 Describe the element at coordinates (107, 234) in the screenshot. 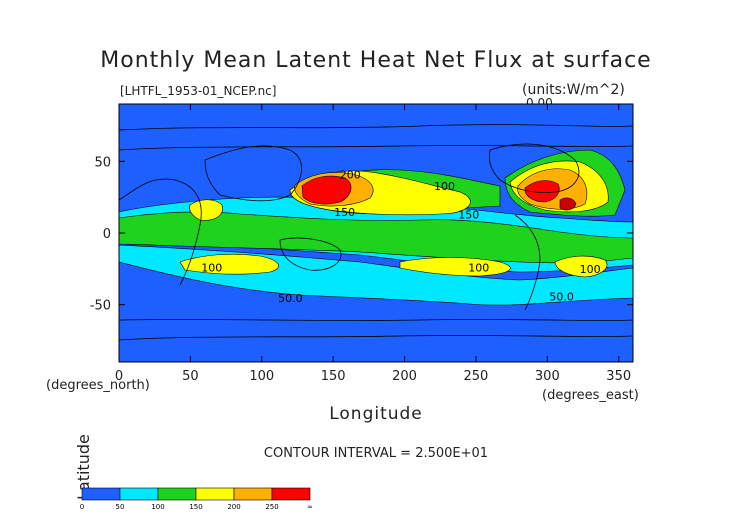

I see `y-tick-label: 0` at that location.